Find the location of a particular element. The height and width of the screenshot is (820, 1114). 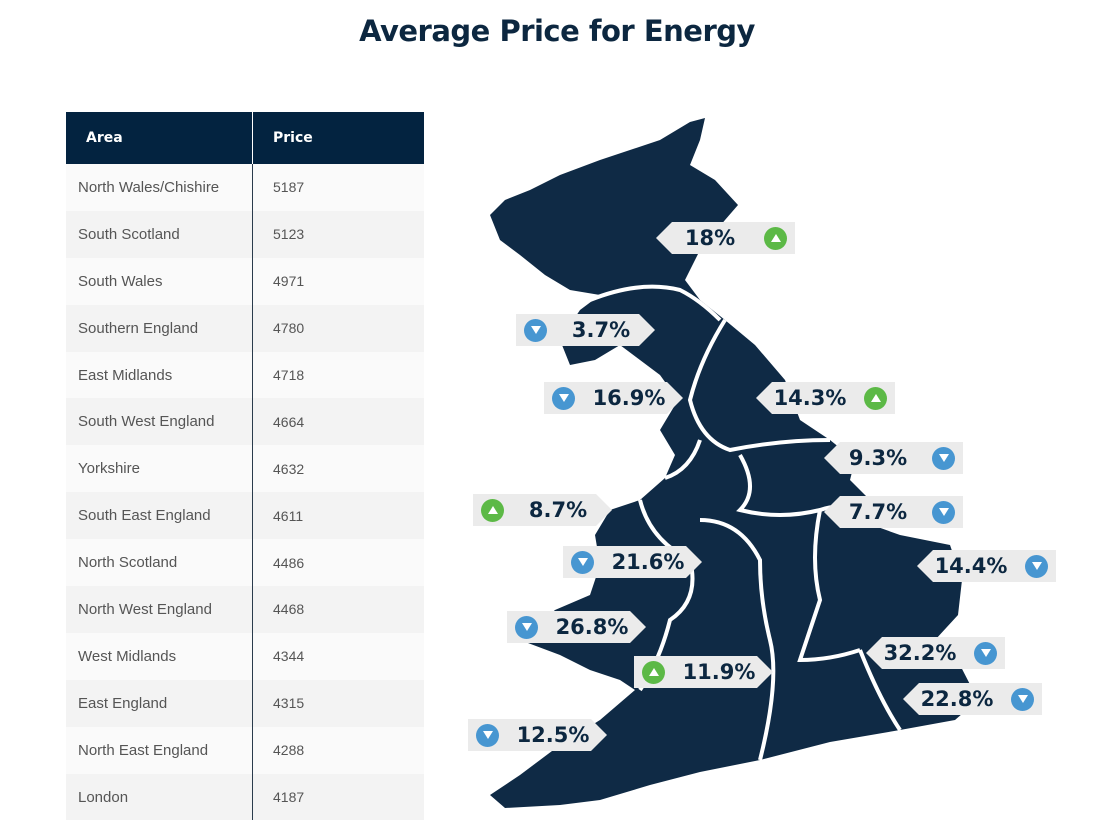

price-cell: 4344 is located at coordinates (338, 656).